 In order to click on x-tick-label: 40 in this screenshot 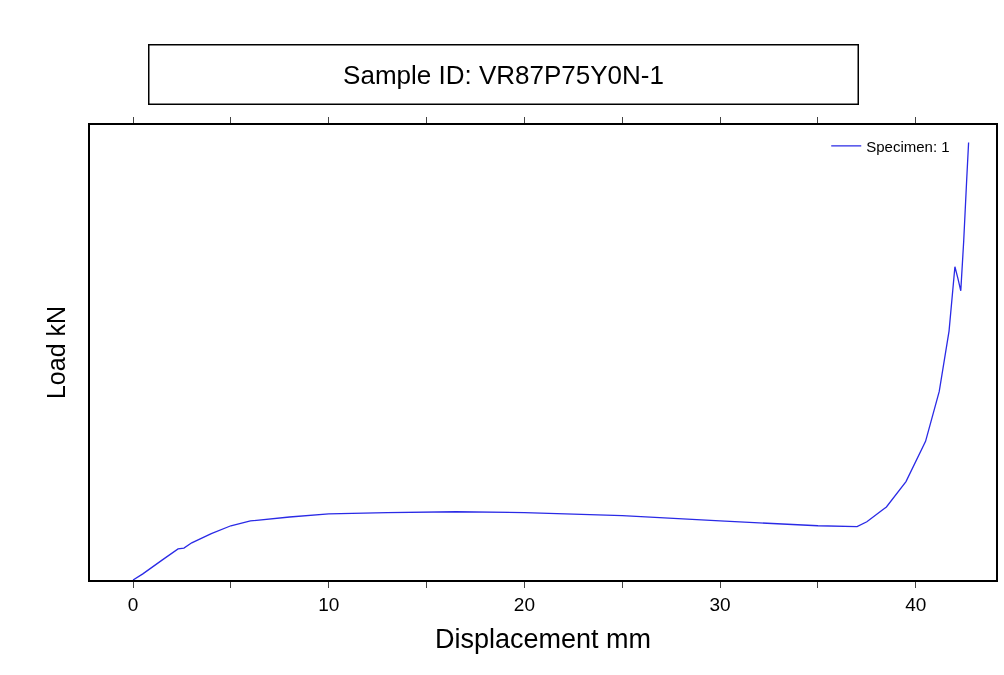, I will do `click(916, 604)`.